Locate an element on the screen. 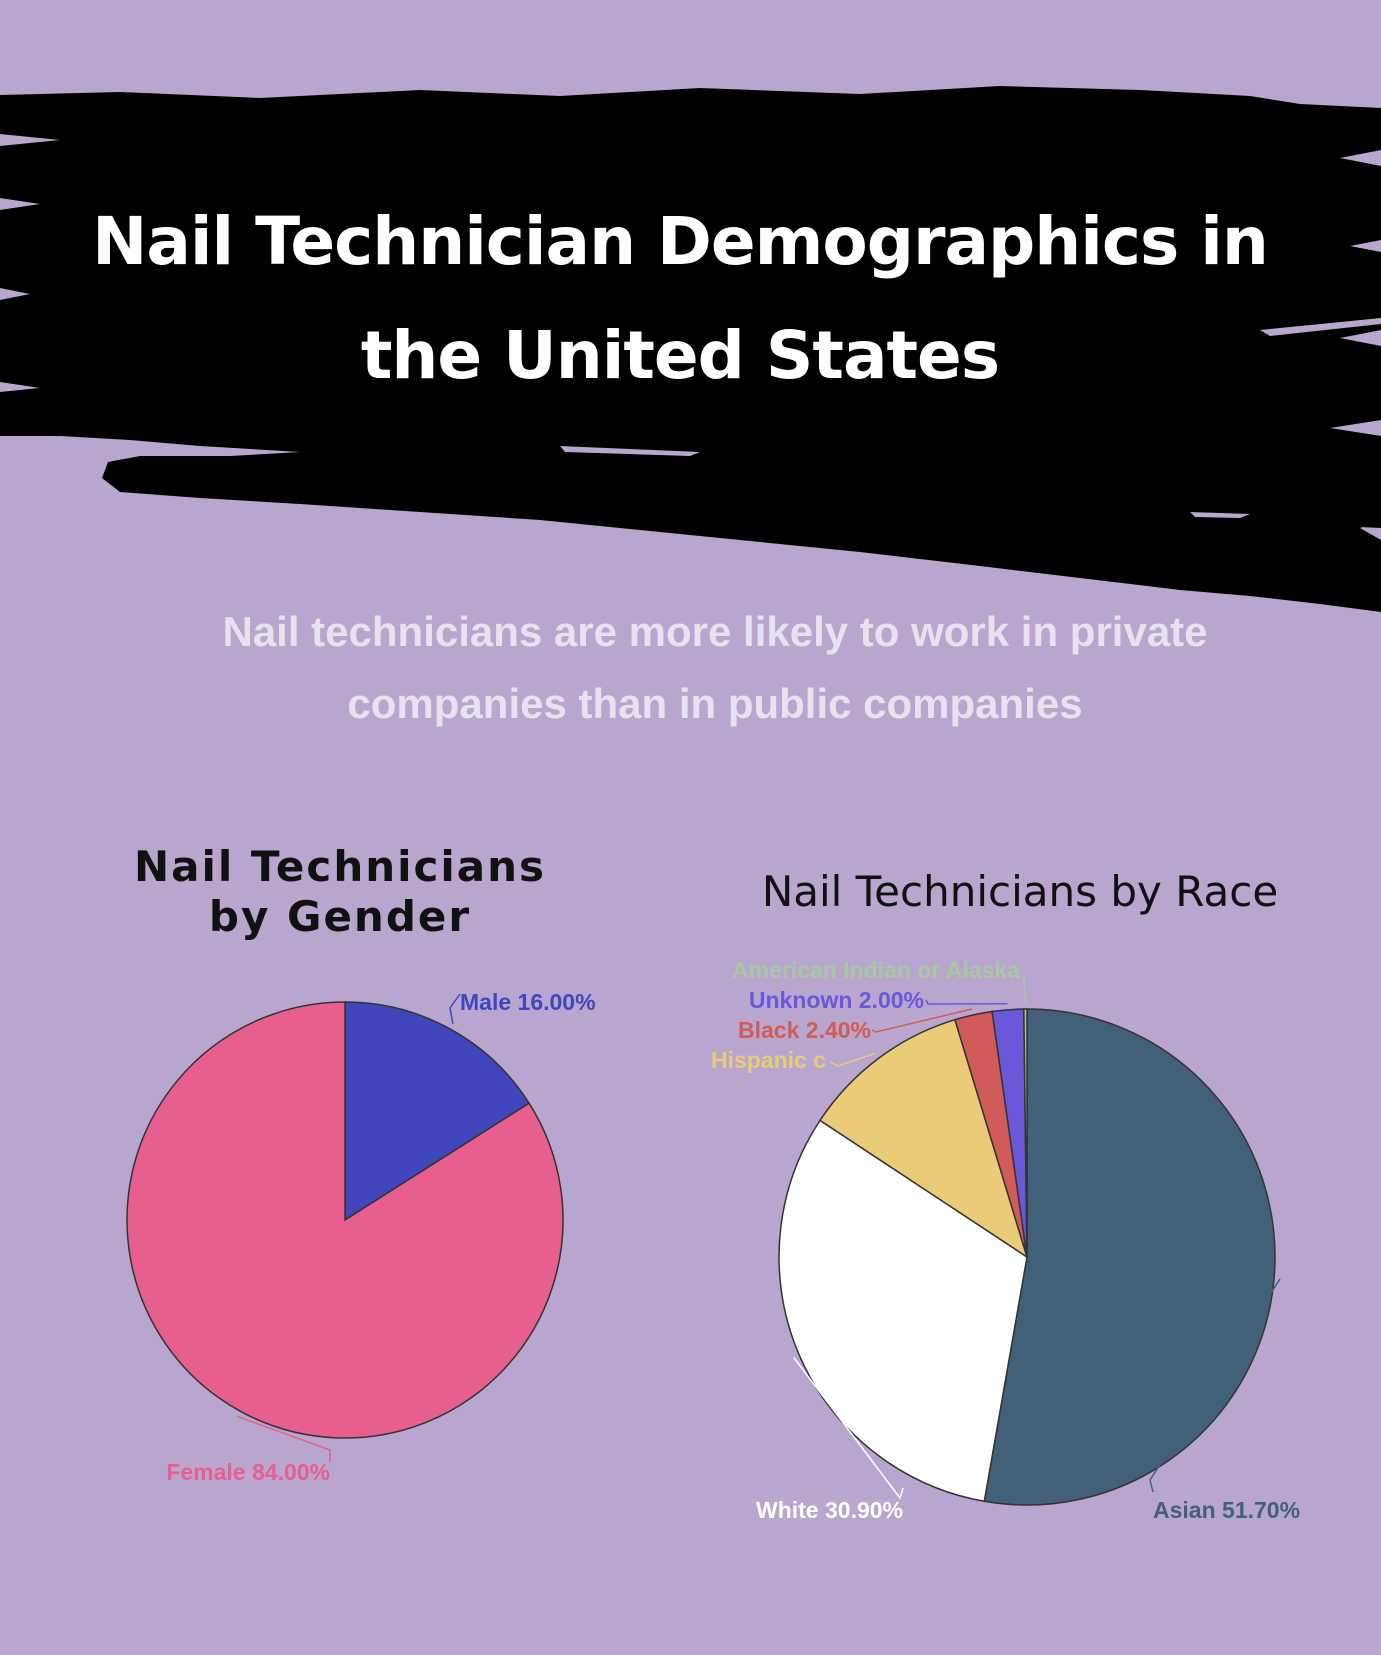 The width and height of the screenshot is (1381, 1655). page-title-line1: Nail Technician Demographics in is located at coordinates (680, 241).